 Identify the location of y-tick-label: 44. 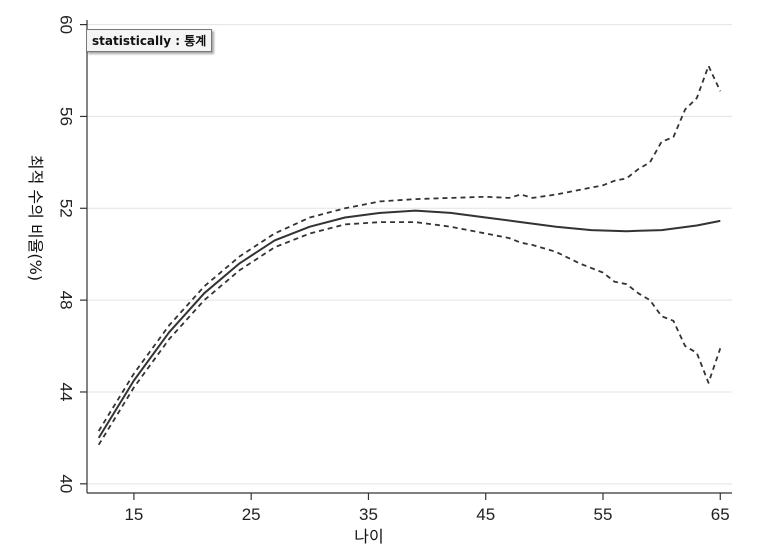
(66, 392).